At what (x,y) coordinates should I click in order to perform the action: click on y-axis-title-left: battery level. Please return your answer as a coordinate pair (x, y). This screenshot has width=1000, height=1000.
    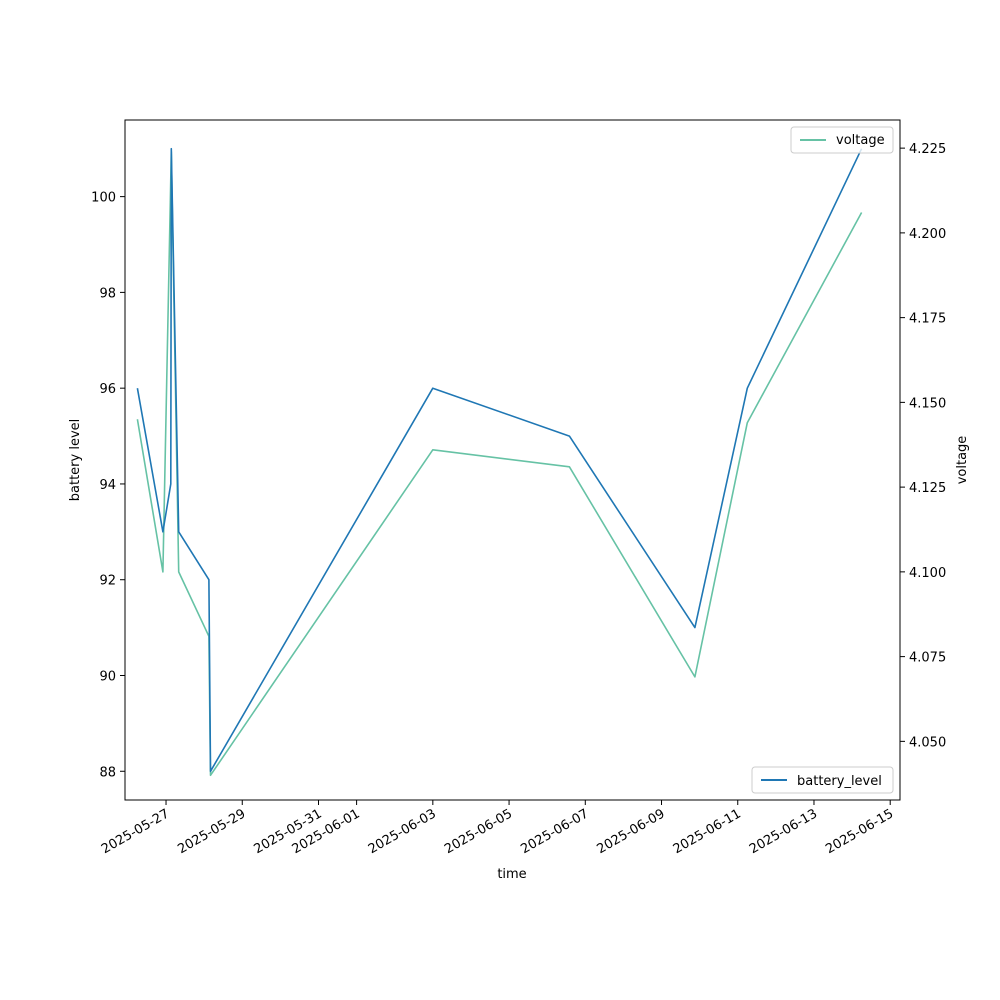
    Looking at the image, I should click on (75, 460).